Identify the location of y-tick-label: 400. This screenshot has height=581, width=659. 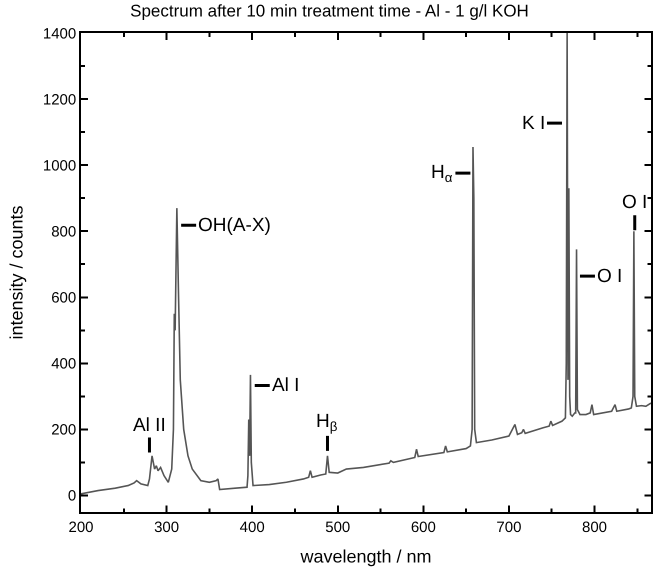
(63, 364).